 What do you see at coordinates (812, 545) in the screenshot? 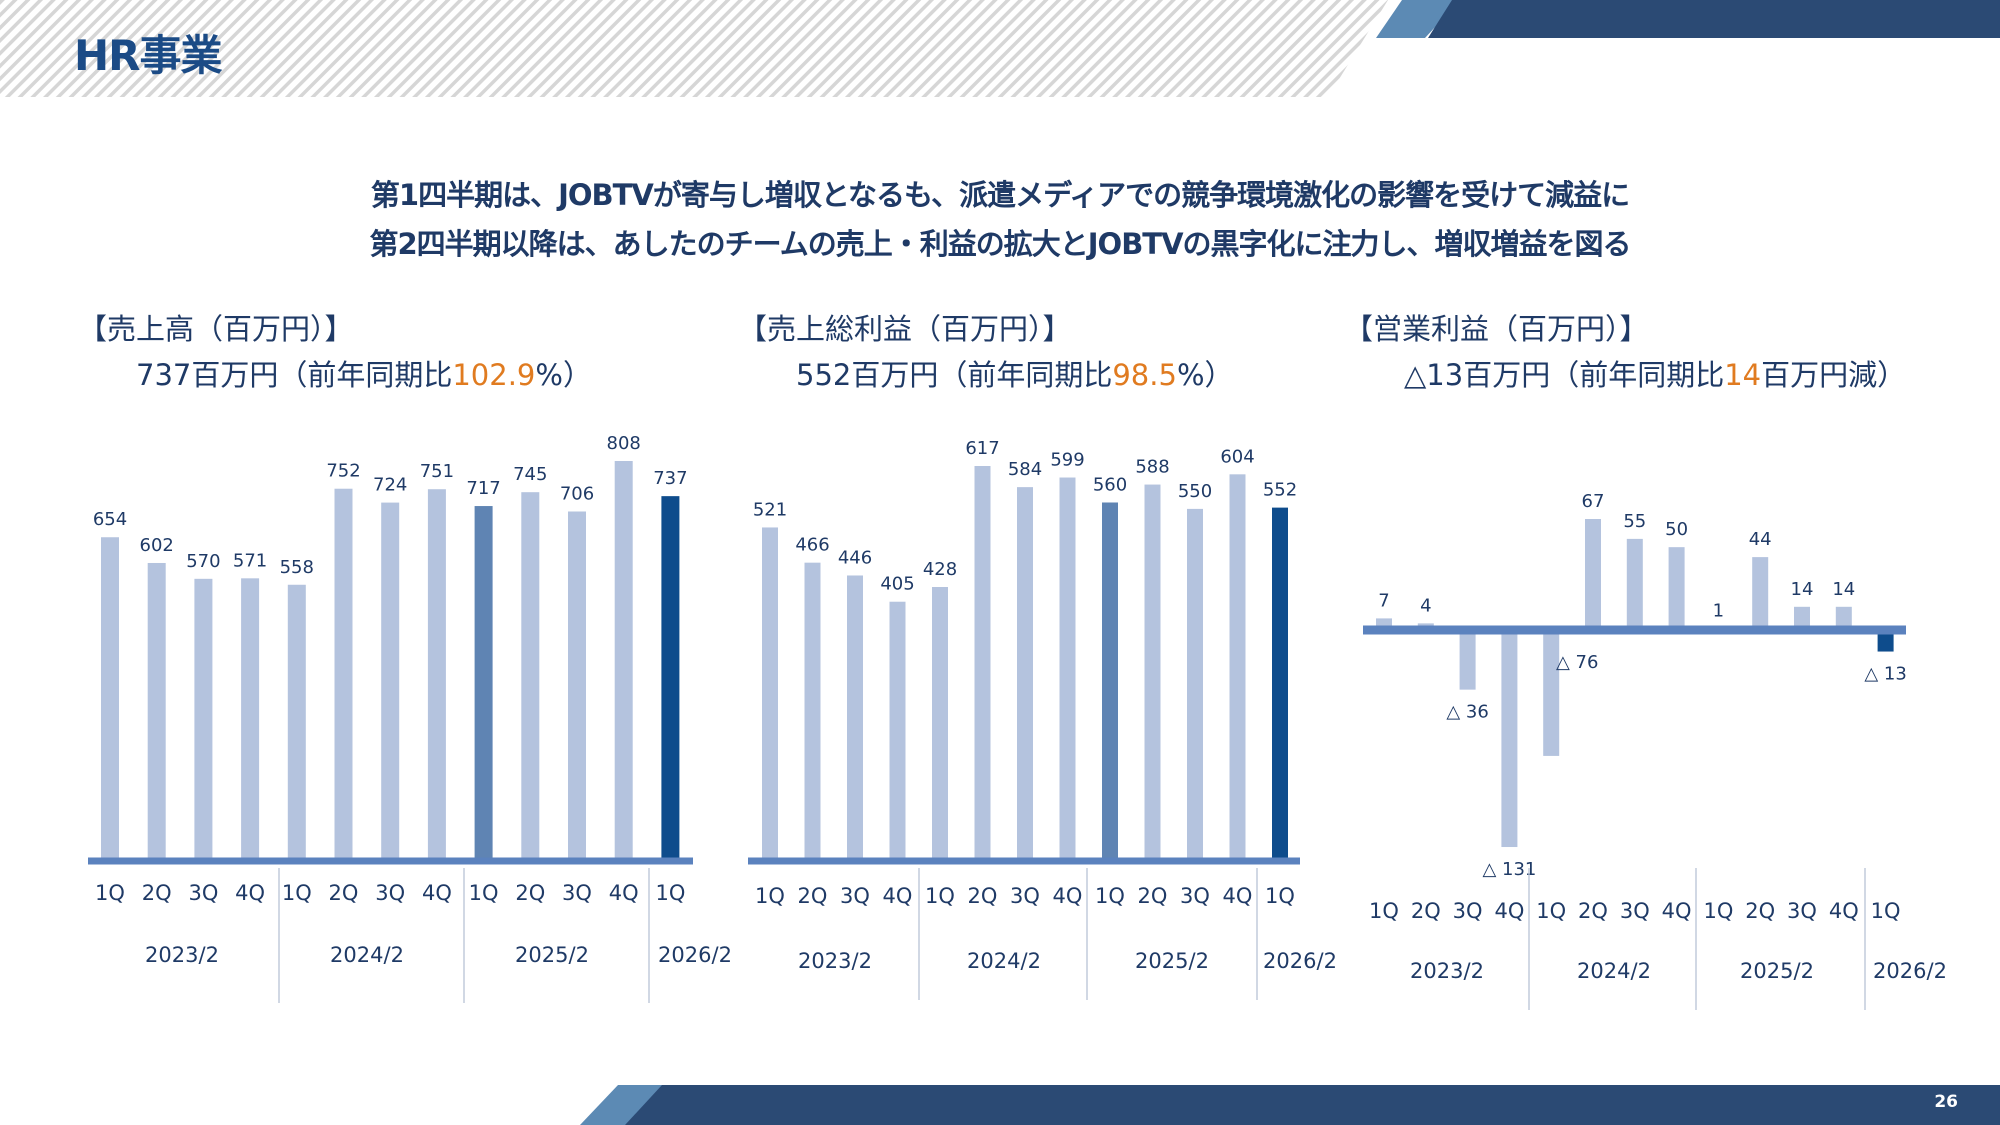
I see `gross-profit-data-label: 466` at bounding box center [812, 545].